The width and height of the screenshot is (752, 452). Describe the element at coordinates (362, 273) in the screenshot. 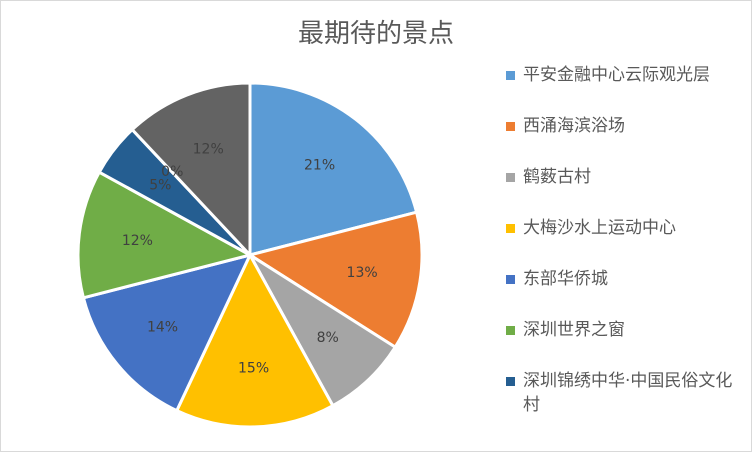

I see `slice-data-label-1: 13%` at that location.